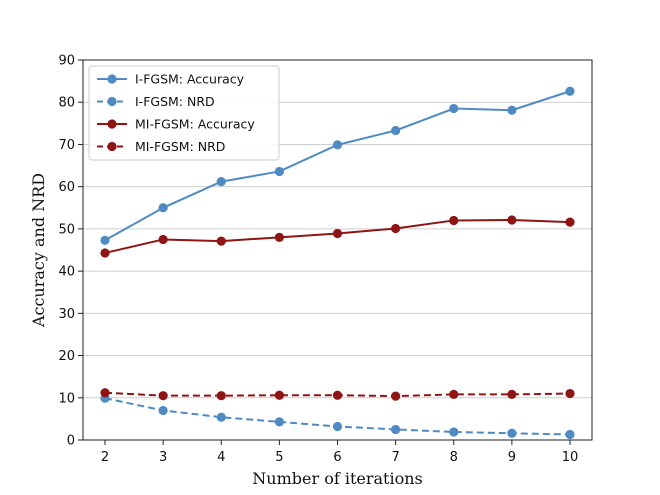 The height and width of the screenshot is (495, 660). I want to click on y-tick-label: 30, so click(66, 314).